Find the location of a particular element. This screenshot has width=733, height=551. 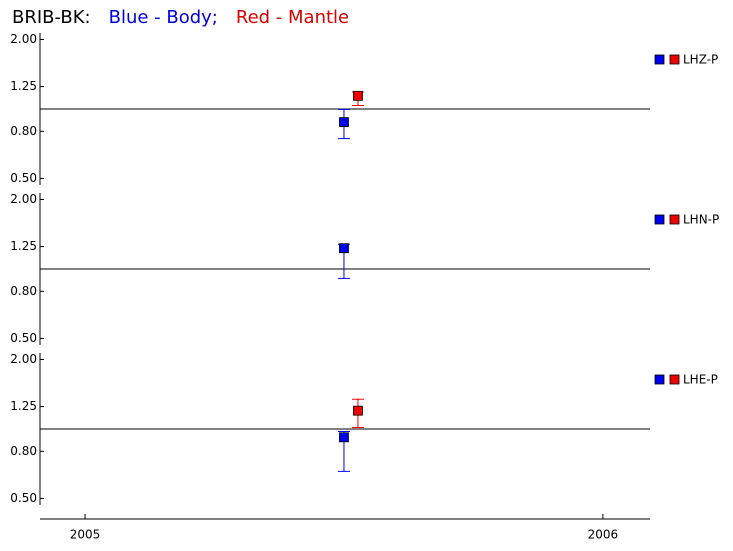

chart-title: BRIB-BK: Blue - Body; Red - Mantle is located at coordinates (180, 17).